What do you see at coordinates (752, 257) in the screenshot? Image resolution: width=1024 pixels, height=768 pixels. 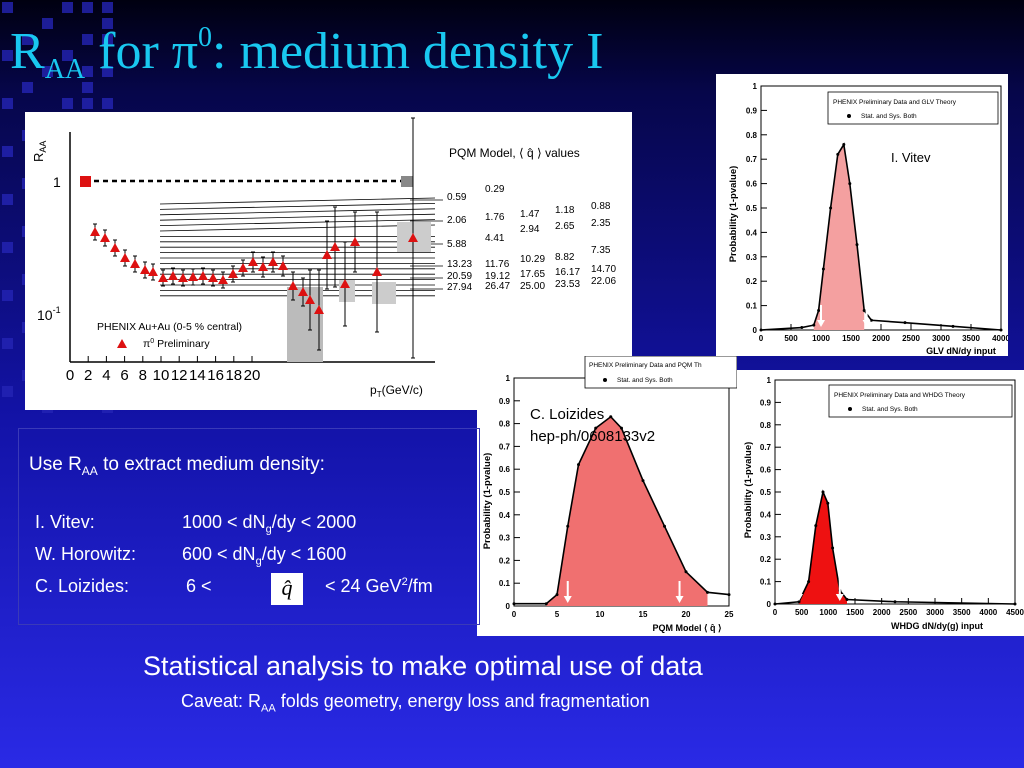 I see `vitev-y-tick-label: 0.3` at bounding box center [752, 257].